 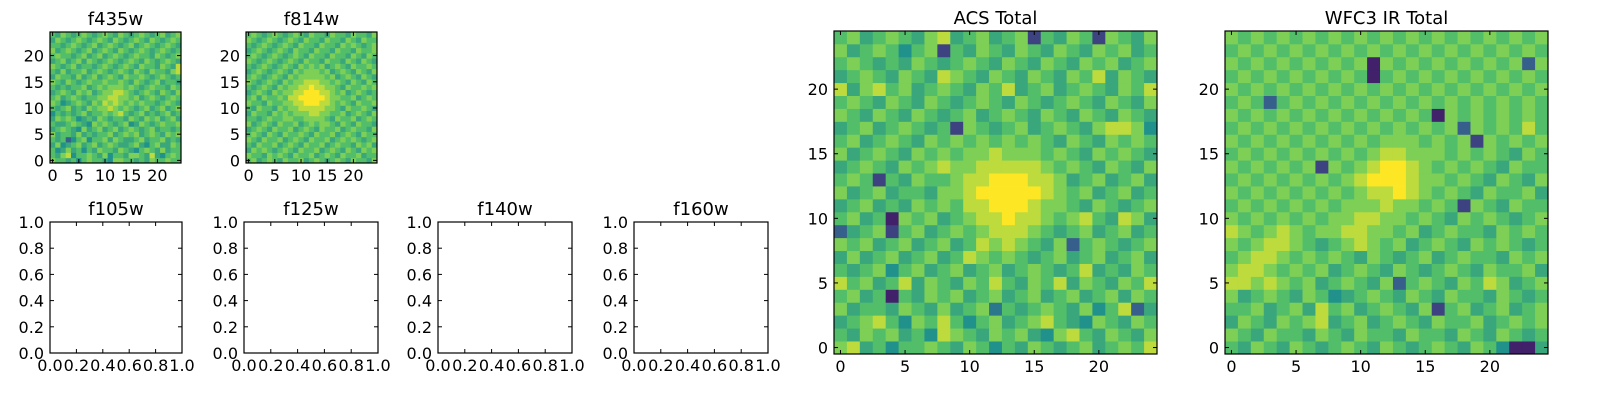 I want to click on x-tick-label: 0.4, so click(x=102, y=365).